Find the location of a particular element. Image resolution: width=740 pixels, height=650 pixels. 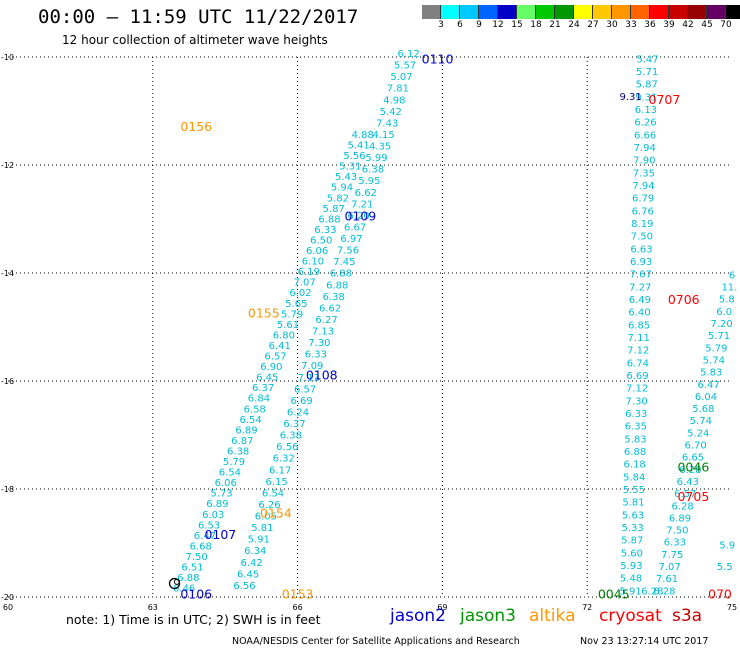

swh-value: 5.43 is located at coordinates (346, 177).